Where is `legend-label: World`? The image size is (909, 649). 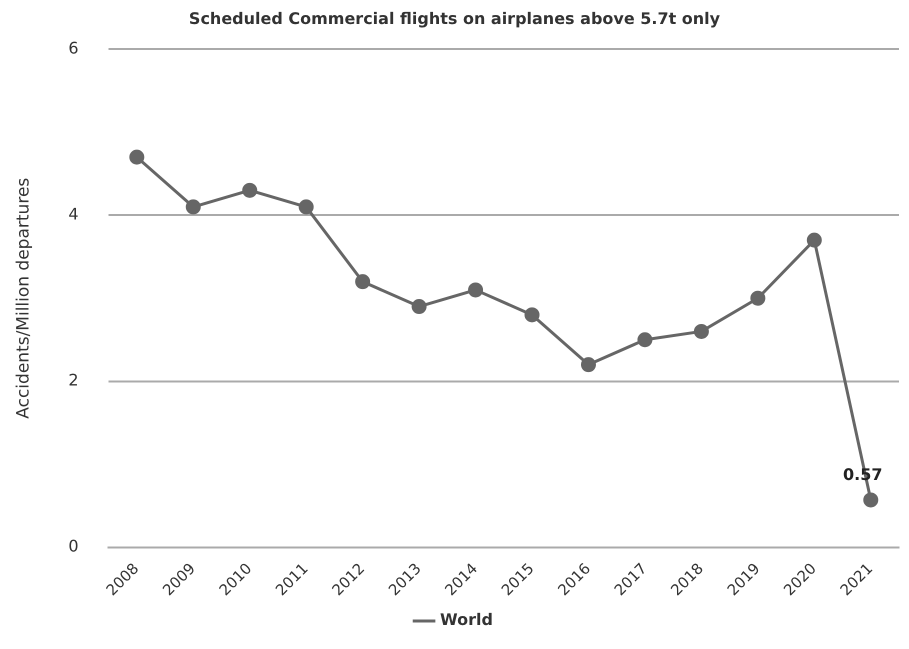
legend-label: World is located at coordinates (466, 620).